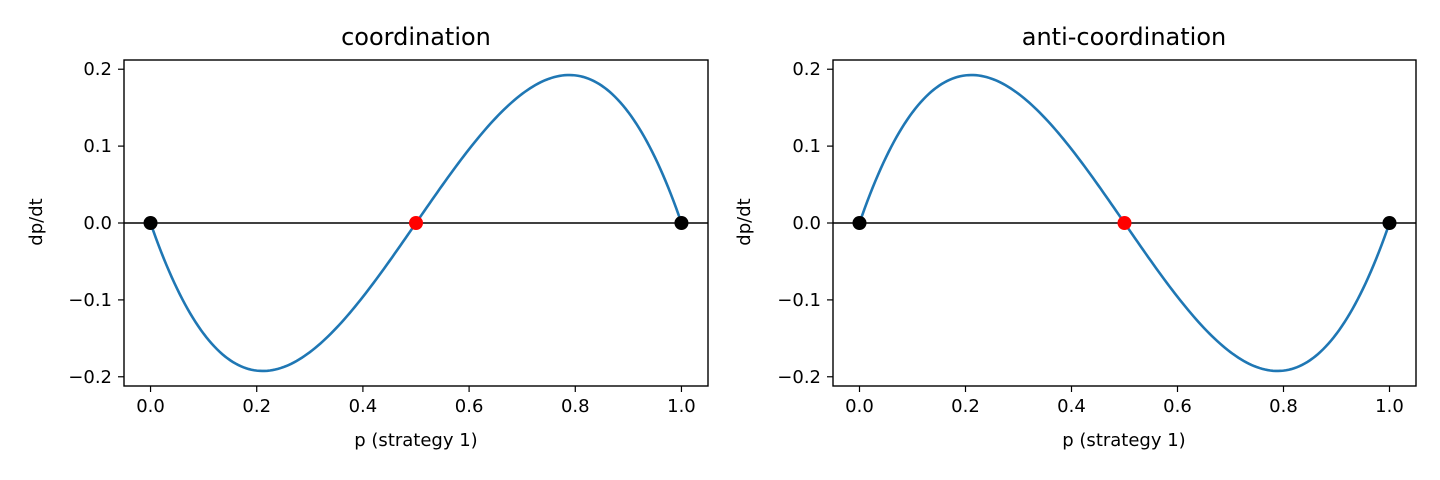 Image resolution: width=1440 pixels, height=480 pixels. I want to click on coordination-xtick-label-2: 0.4, so click(363, 406).